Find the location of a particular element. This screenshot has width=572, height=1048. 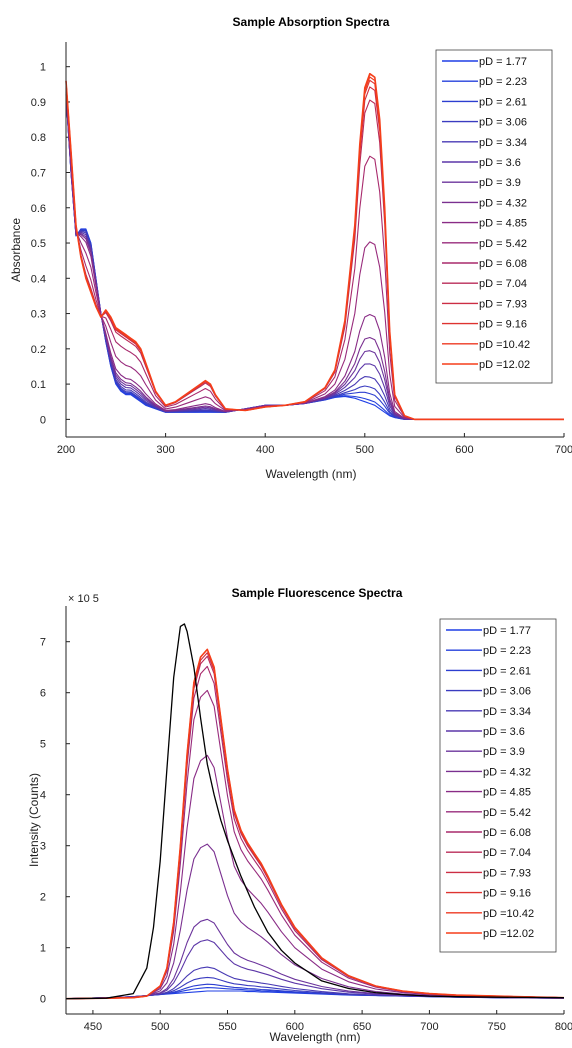

absorption-y-tick-label: 0.9 is located at coordinates (38, 103).